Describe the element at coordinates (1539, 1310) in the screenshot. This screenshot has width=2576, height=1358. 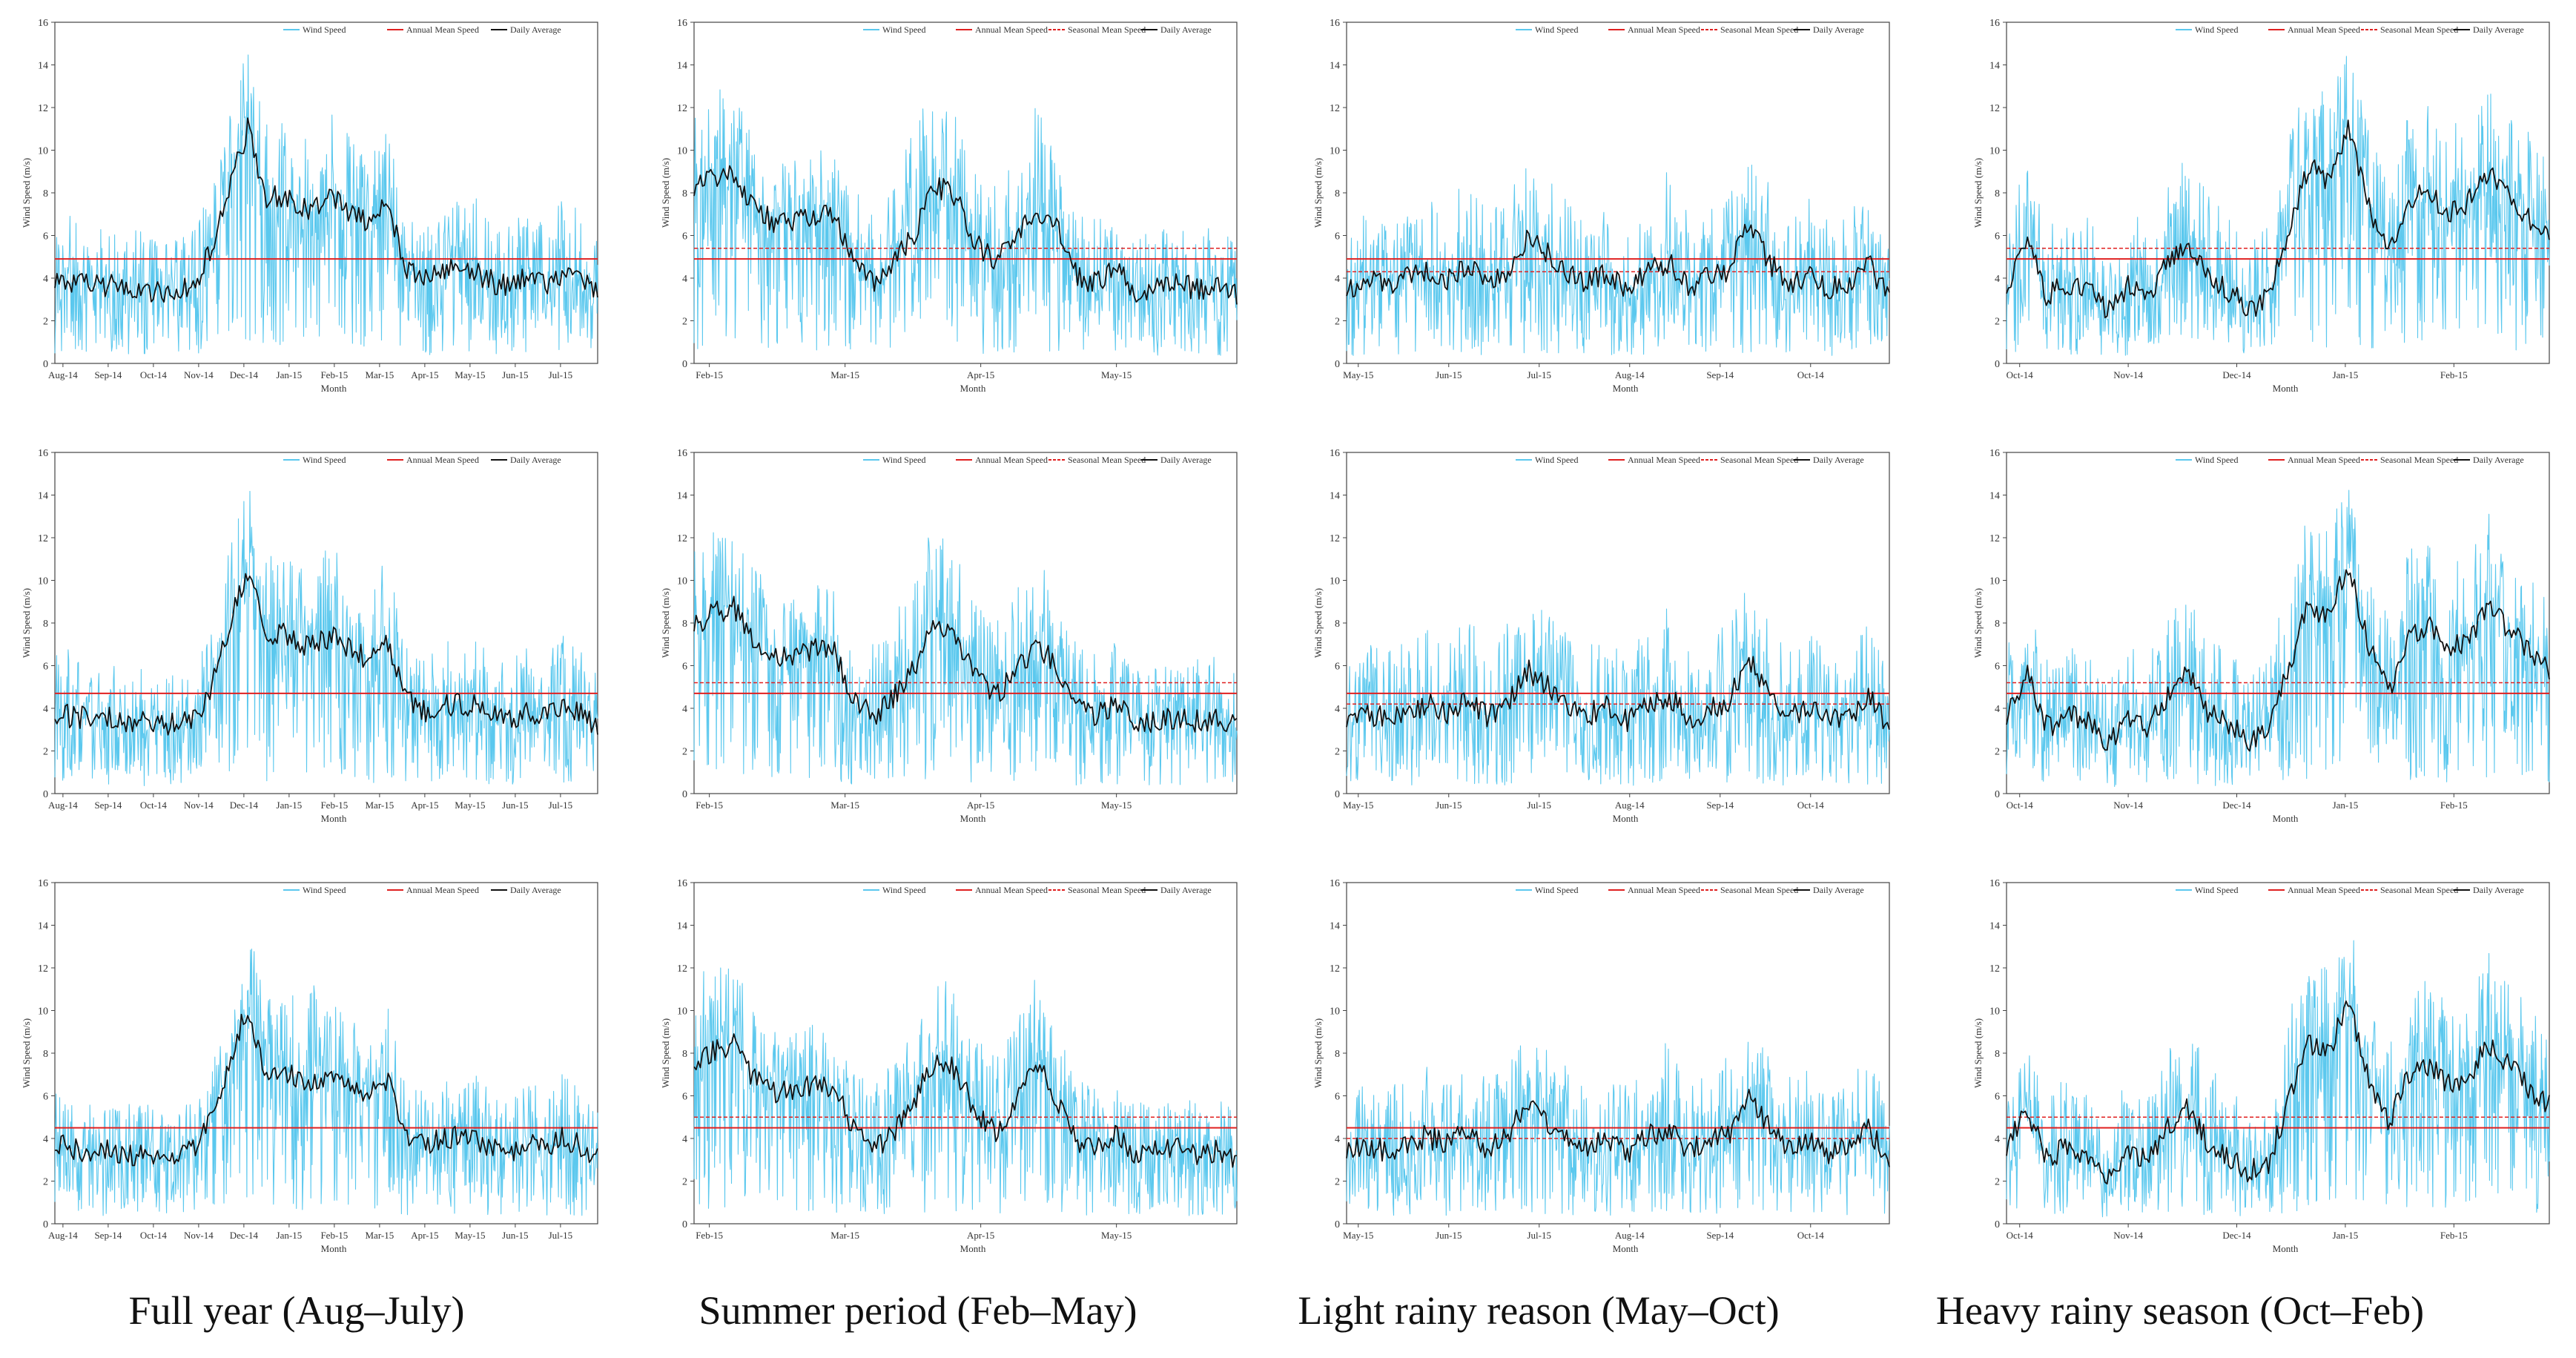
I see `caption-light-rainy-season: Light rainy reason (May–Oct)` at that location.